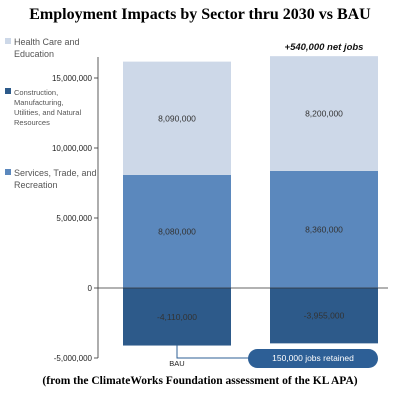 The width and height of the screenshot is (400, 400). I want to click on bar-health-bau, so click(177, 118).